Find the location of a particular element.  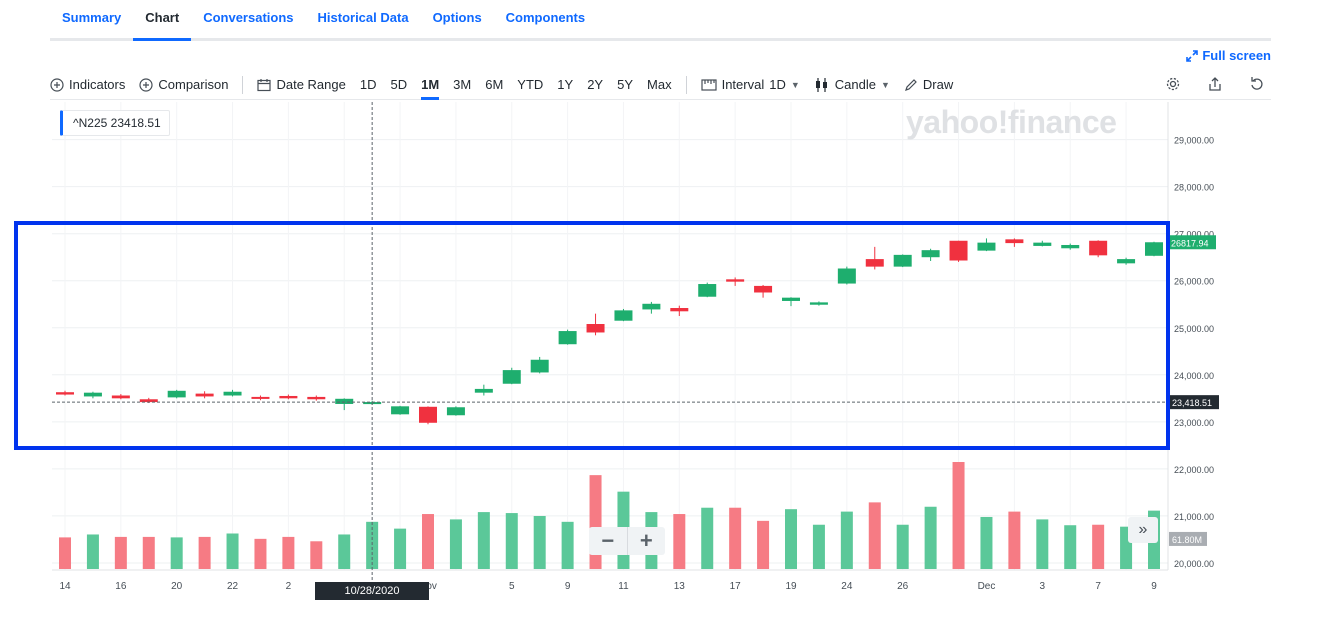

y-tick-label: 21,000.00 is located at coordinates (1194, 517).